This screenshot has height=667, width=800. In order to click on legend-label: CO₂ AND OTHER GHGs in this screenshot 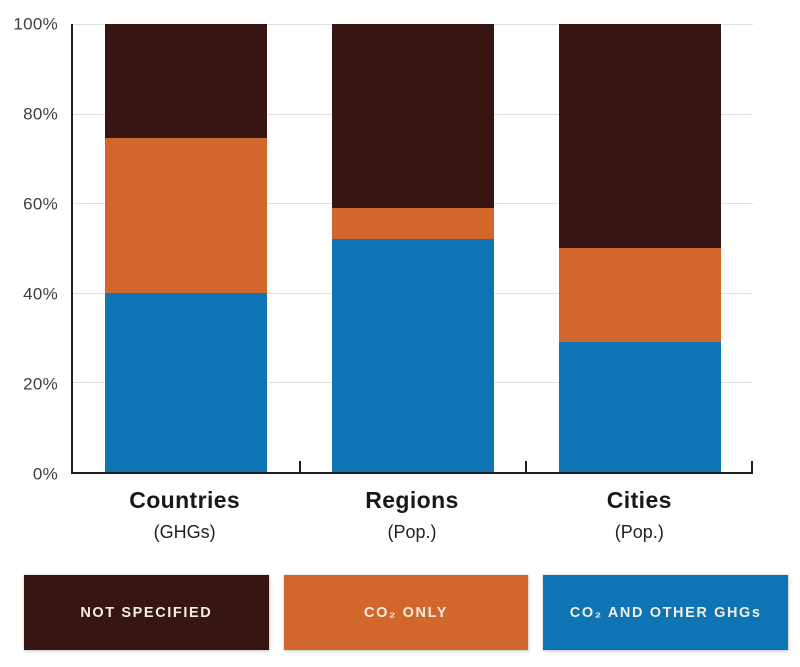, I will do `click(665, 612)`.